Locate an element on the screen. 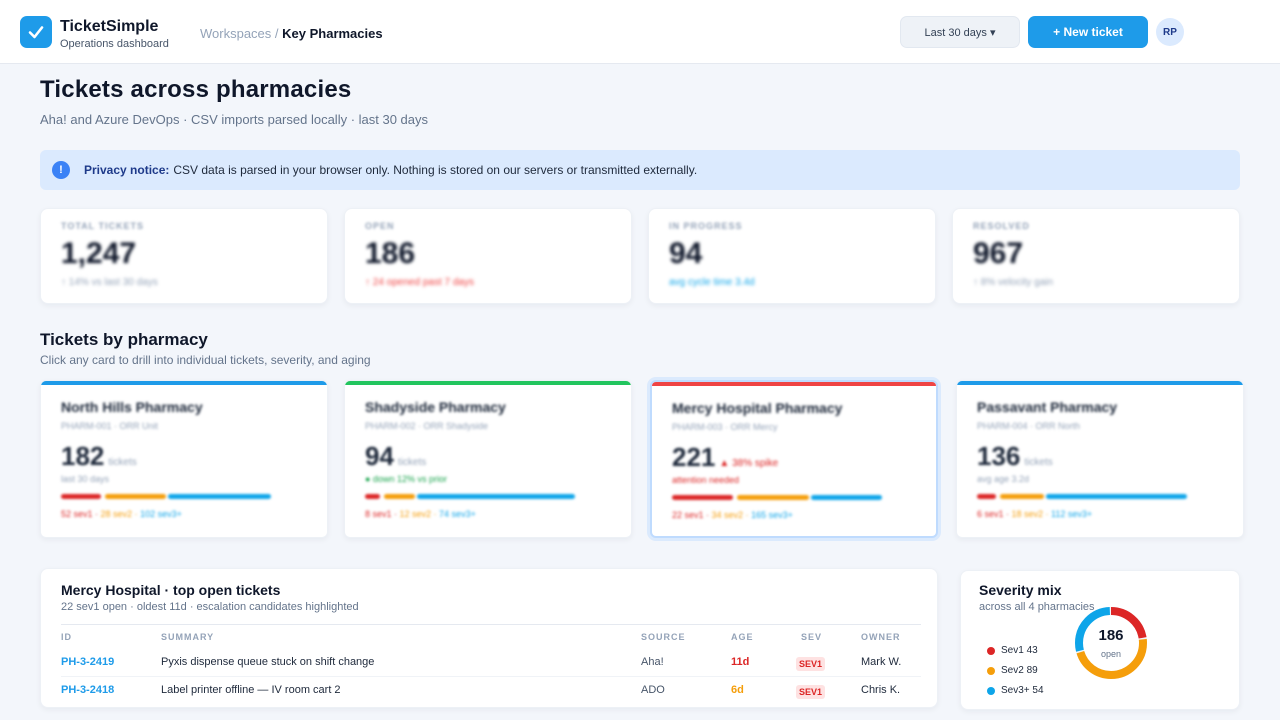 This screenshot has height=720, width=1280. info-icon: ! is located at coordinates (61, 170).